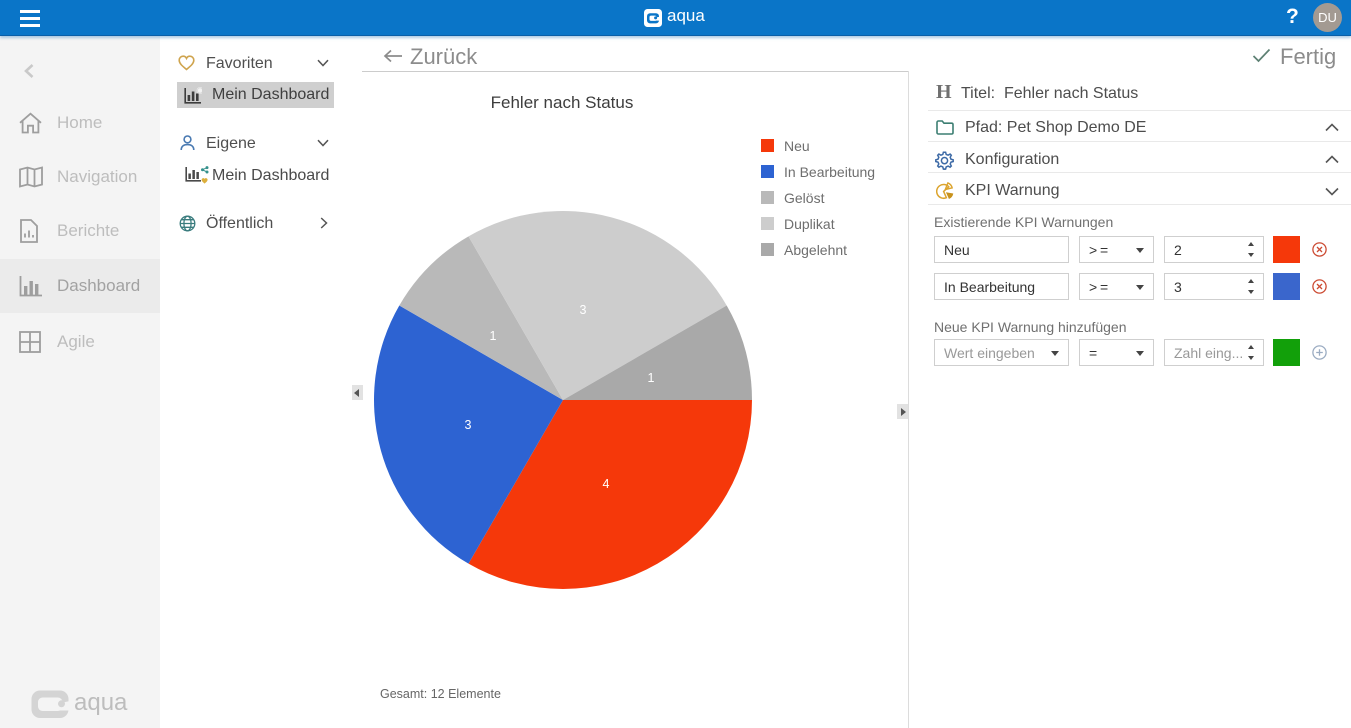 The height and width of the screenshot is (728, 1351). Describe the element at coordinates (606, 484) in the screenshot. I see `svg-text: 4` at that location.